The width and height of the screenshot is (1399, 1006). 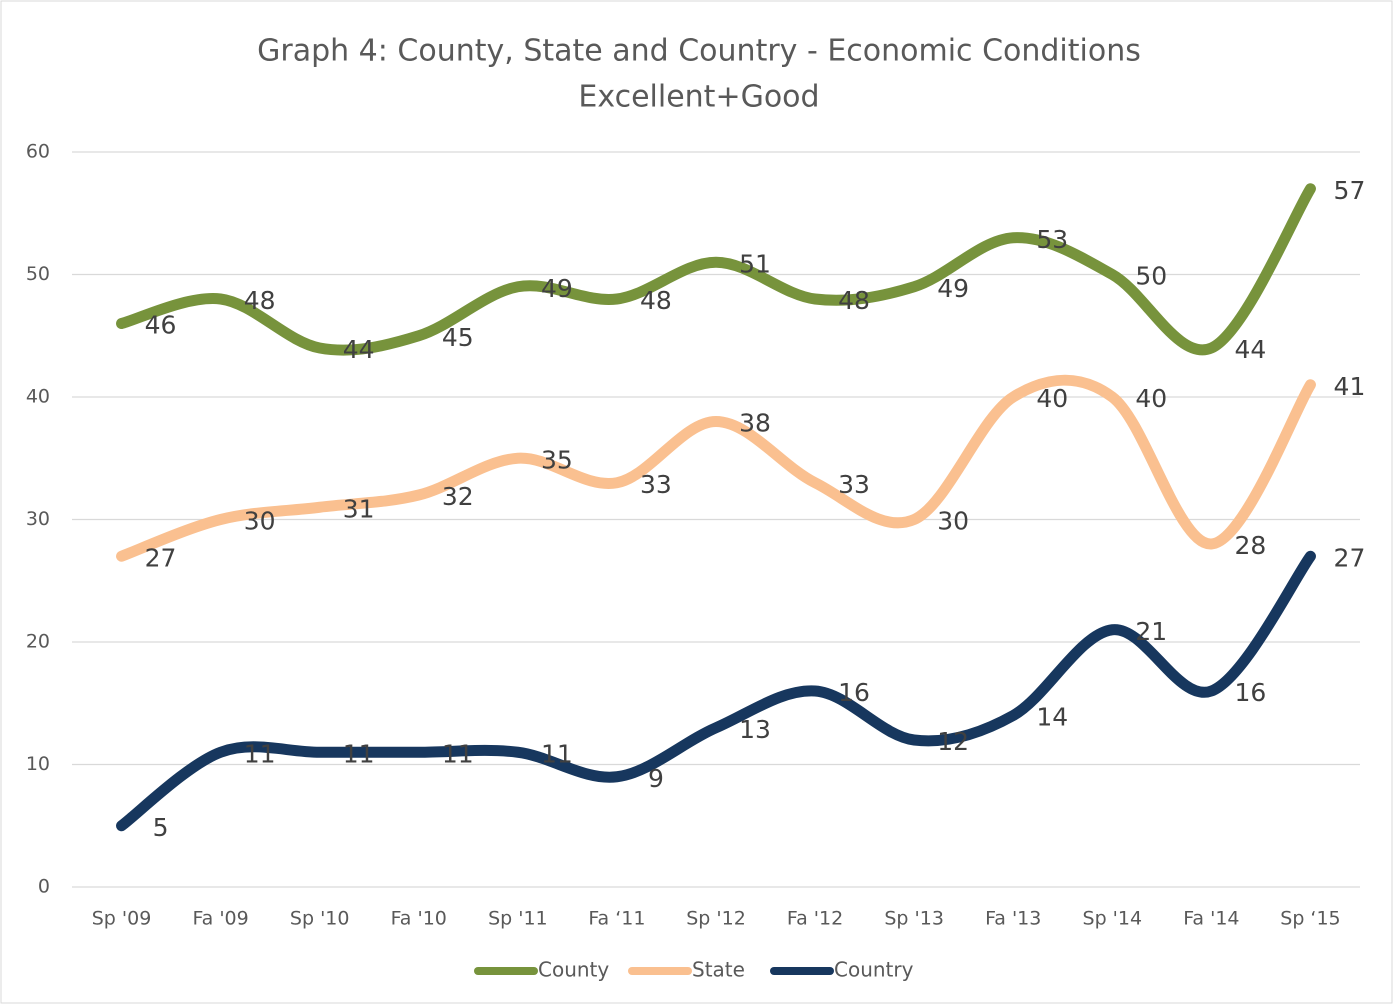 What do you see at coordinates (1113, 919) in the screenshot?
I see `x-tick-label: Sp '14` at bounding box center [1113, 919].